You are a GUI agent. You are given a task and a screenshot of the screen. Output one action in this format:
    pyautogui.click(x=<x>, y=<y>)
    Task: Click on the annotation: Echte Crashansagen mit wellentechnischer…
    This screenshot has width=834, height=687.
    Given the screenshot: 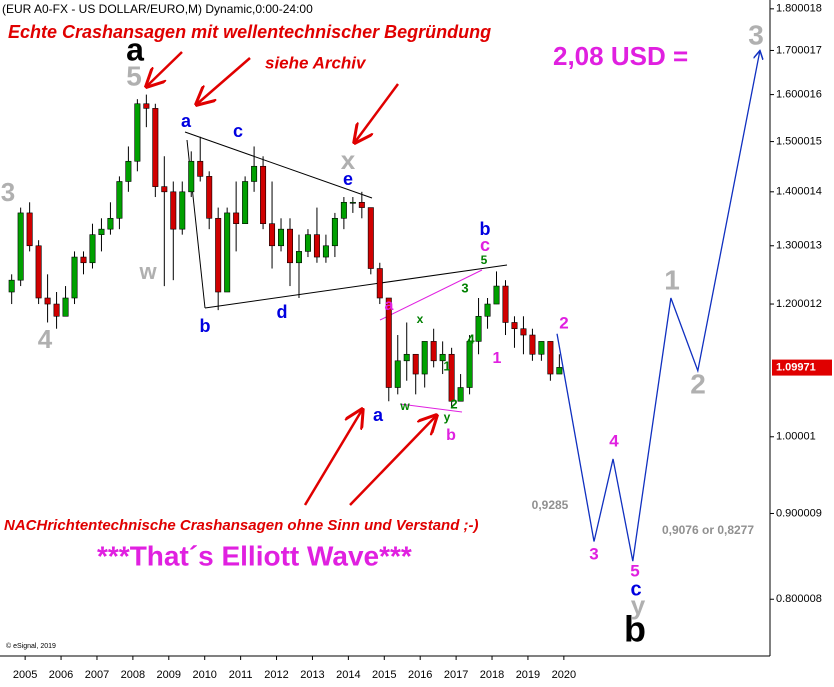 What is the action you would take?
    pyautogui.click(x=249, y=32)
    